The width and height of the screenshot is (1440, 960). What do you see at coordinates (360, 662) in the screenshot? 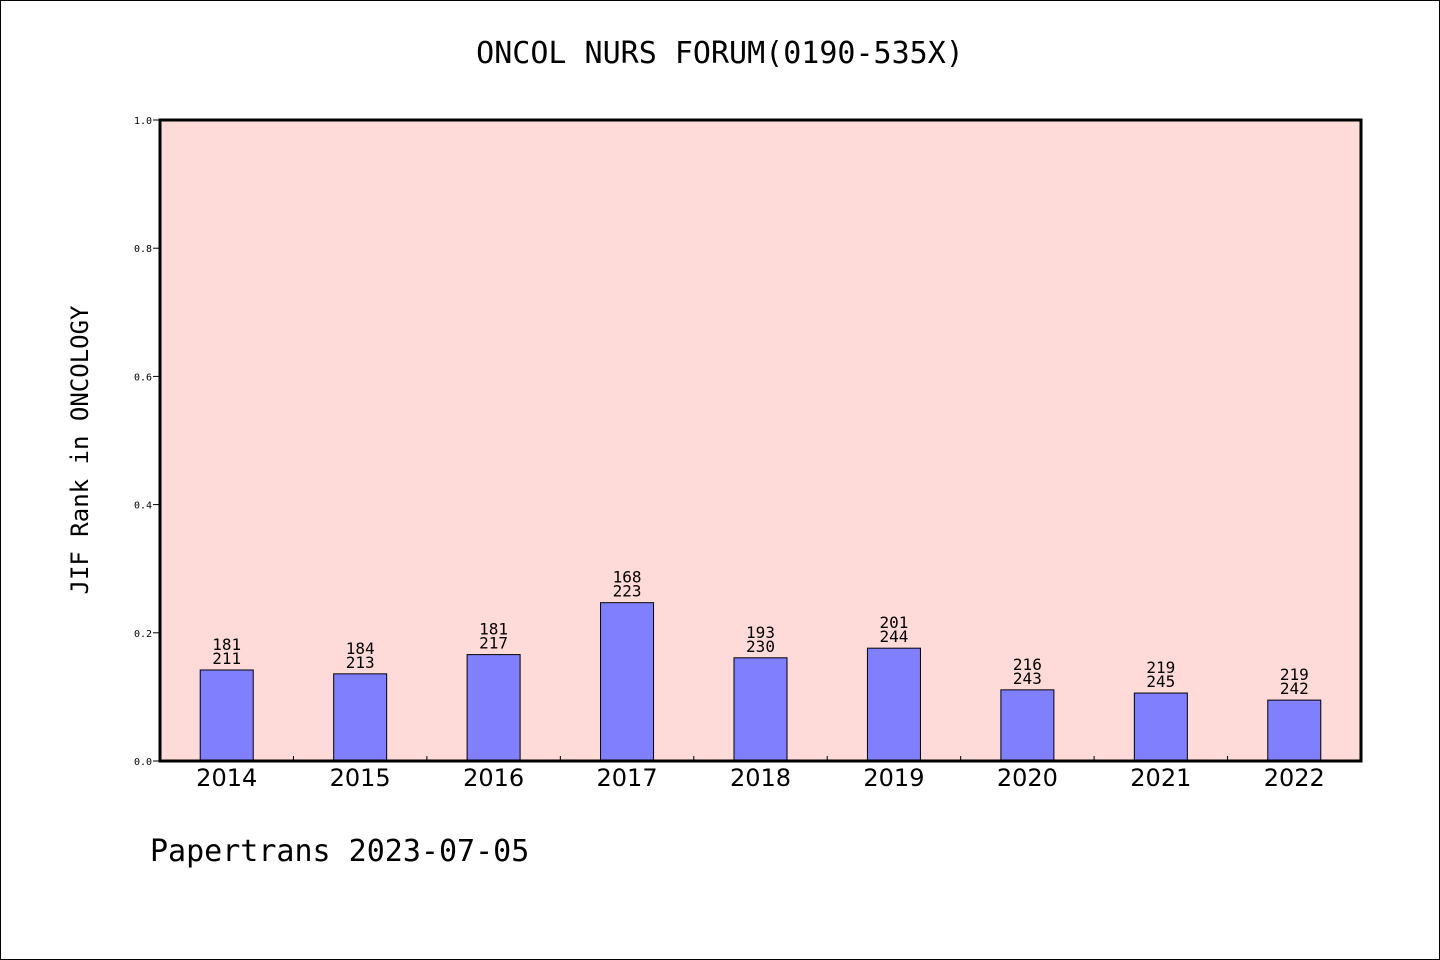
I see `bar-label-total: 213` at bounding box center [360, 662].